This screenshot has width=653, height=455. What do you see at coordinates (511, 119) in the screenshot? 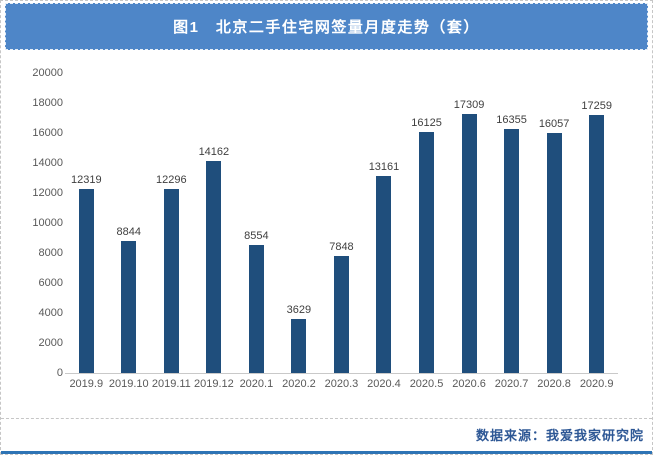
I see `bar-value-label: 16355` at bounding box center [511, 119].